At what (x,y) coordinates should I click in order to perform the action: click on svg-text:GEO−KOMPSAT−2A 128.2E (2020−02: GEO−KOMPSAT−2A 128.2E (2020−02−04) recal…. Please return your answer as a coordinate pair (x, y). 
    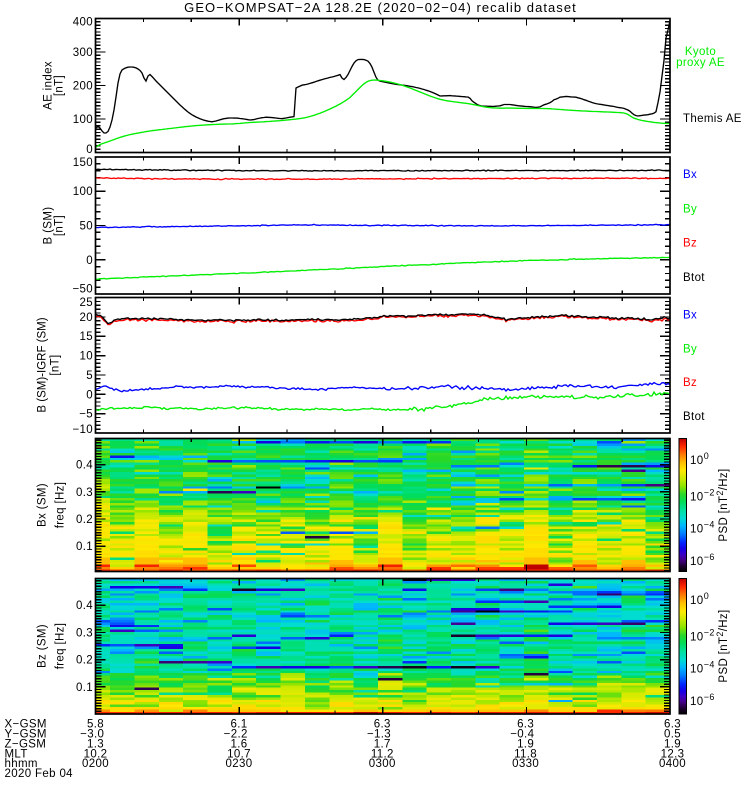
    Looking at the image, I should click on (380, 7).